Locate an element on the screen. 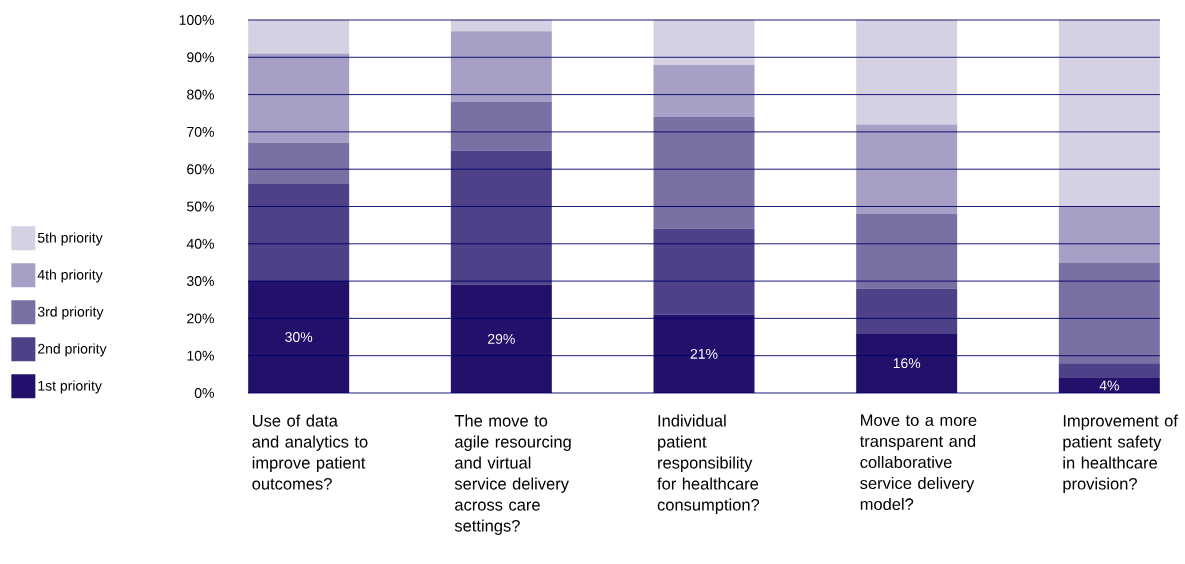 The height and width of the screenshot is (564, 1185). legend-label: 3rd priority is located at coordinates (70, 313).